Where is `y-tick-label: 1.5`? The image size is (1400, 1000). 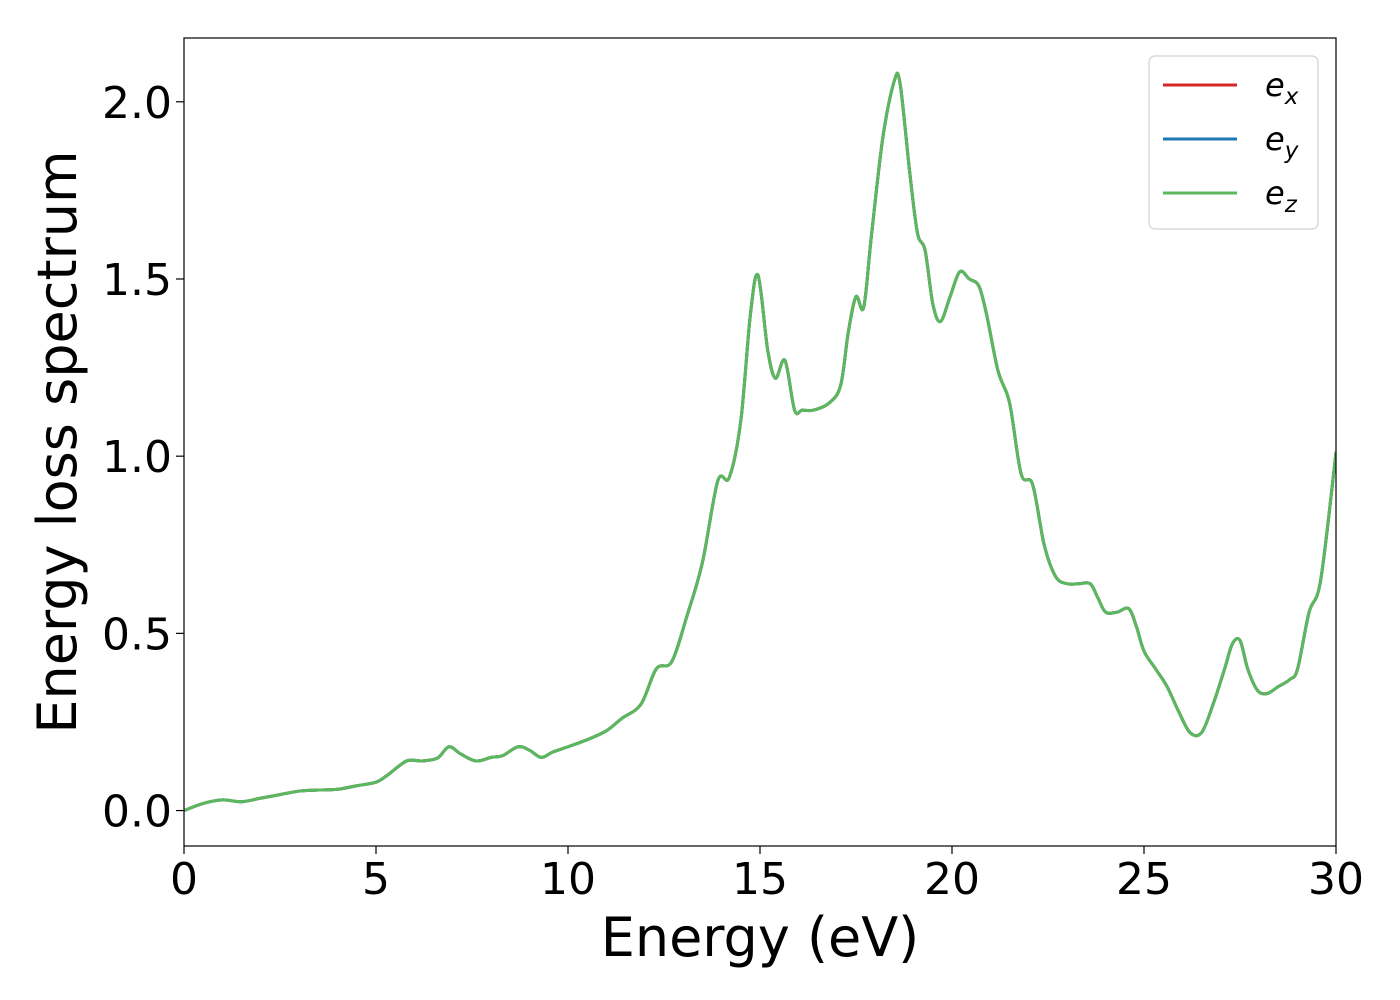
y-tick-label: 1.5 is located at coordinates (137, 280).